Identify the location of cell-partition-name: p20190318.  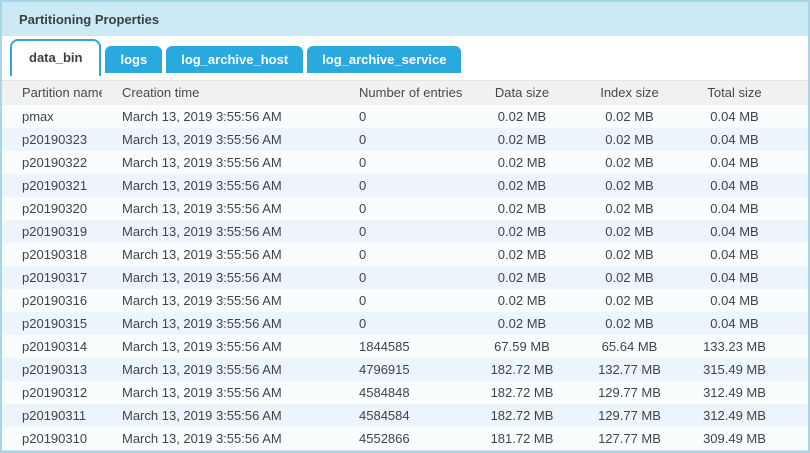
(55, 254).